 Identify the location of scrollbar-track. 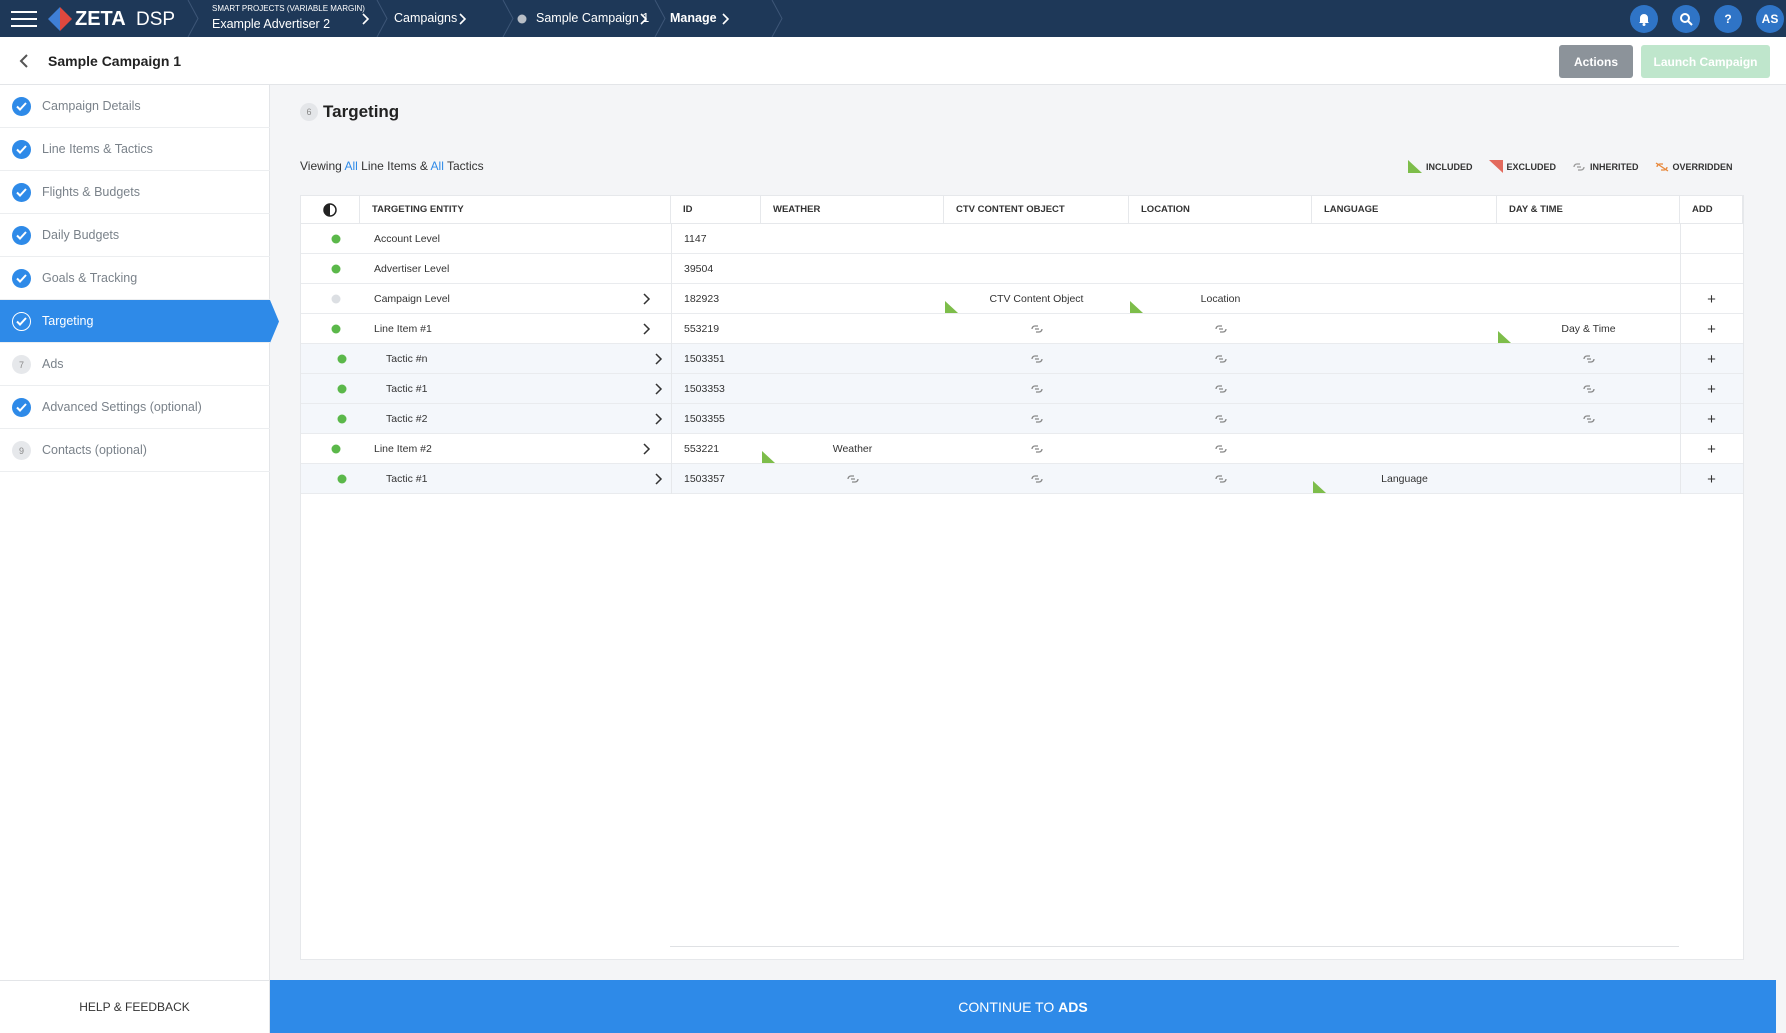
(1174, 946).